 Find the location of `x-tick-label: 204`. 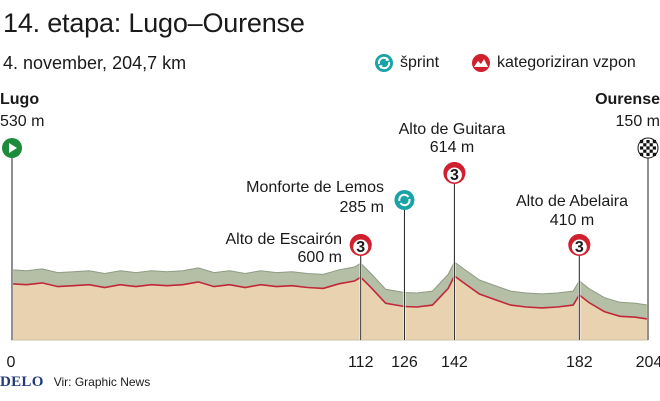

x-tick-label: 204 is located at coordinates (648, 362).